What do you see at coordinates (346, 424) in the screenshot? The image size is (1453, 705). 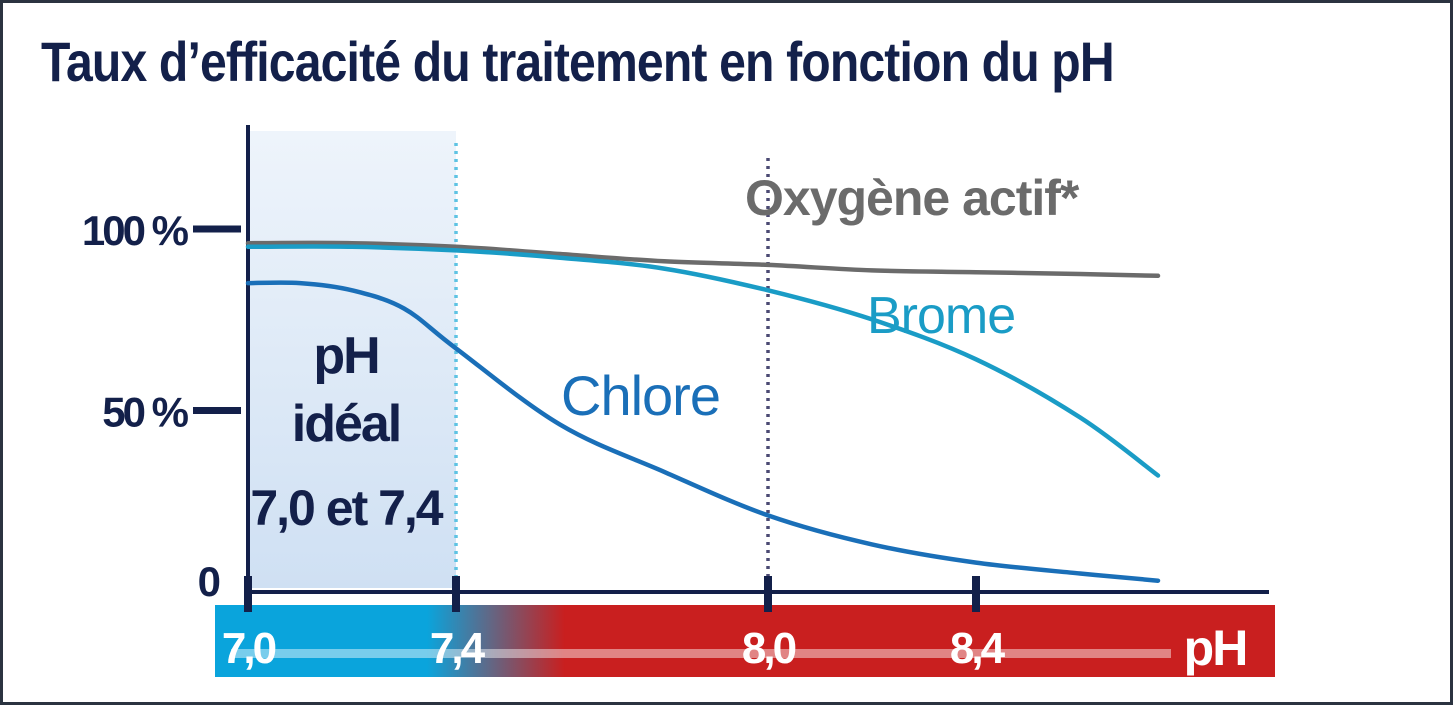 I see `ideal-zone-label-line-2: idéal` at bounding box center [346, 424].